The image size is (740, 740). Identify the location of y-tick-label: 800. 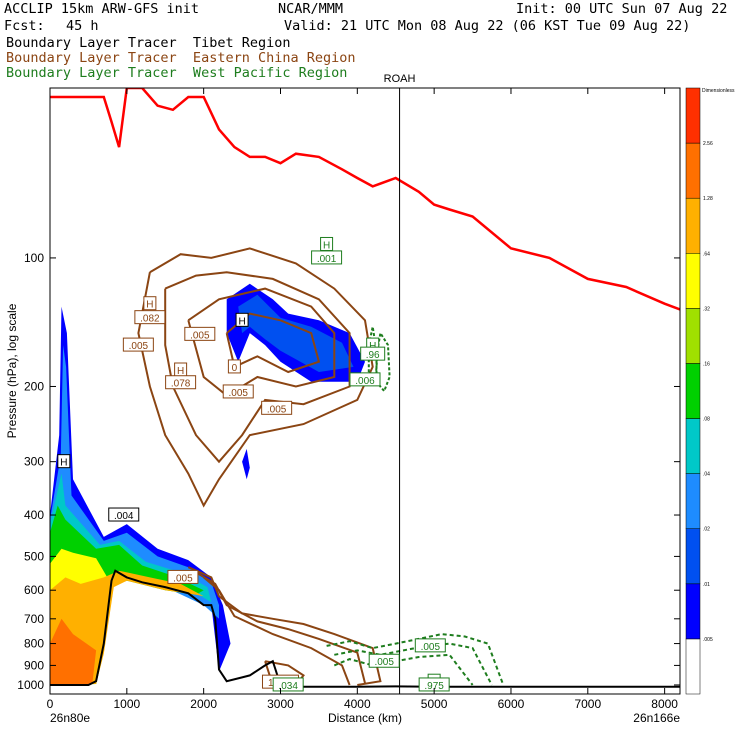
(34, 644).